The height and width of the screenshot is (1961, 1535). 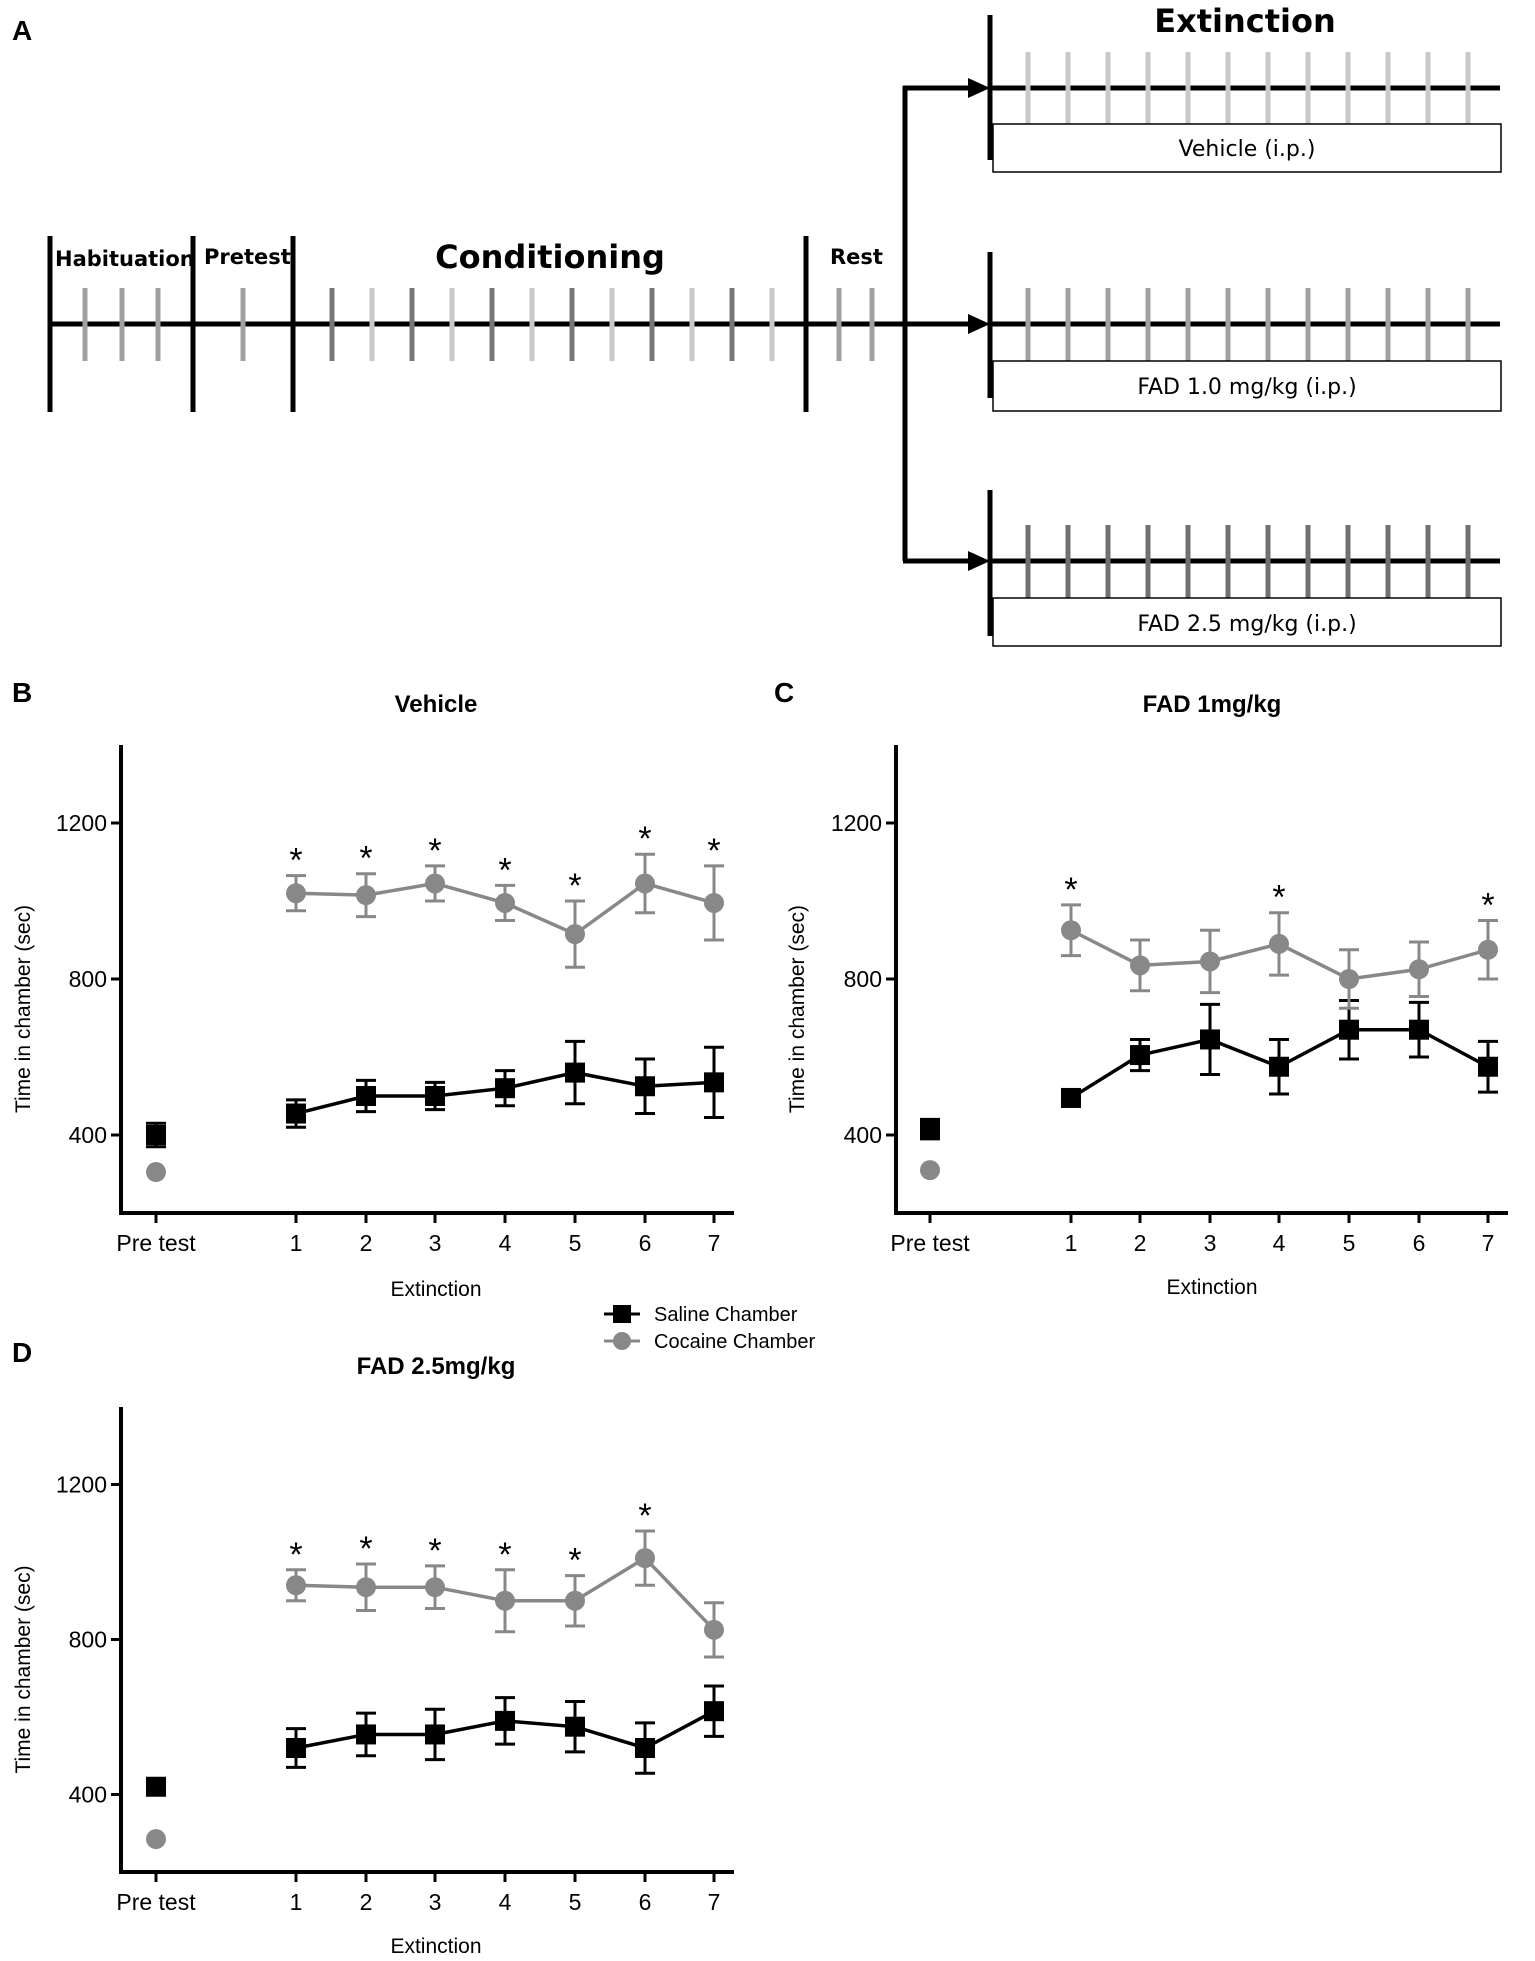 I want to click on panel-letter-c: C, so click(x=784, y=692).